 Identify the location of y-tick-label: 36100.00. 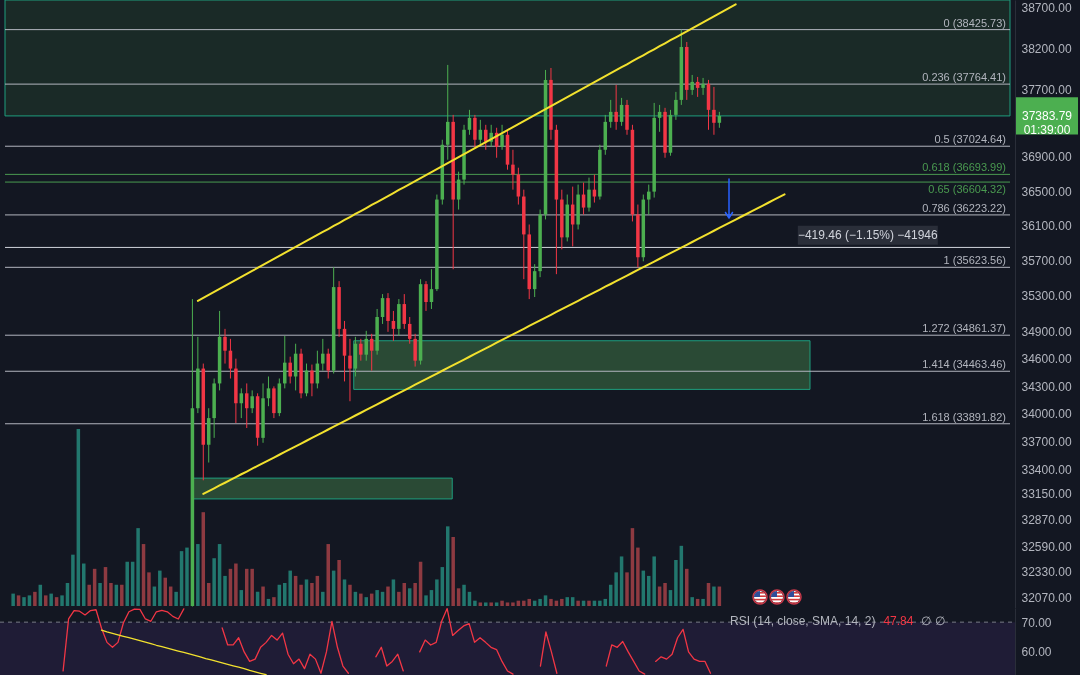
(1046, 226).